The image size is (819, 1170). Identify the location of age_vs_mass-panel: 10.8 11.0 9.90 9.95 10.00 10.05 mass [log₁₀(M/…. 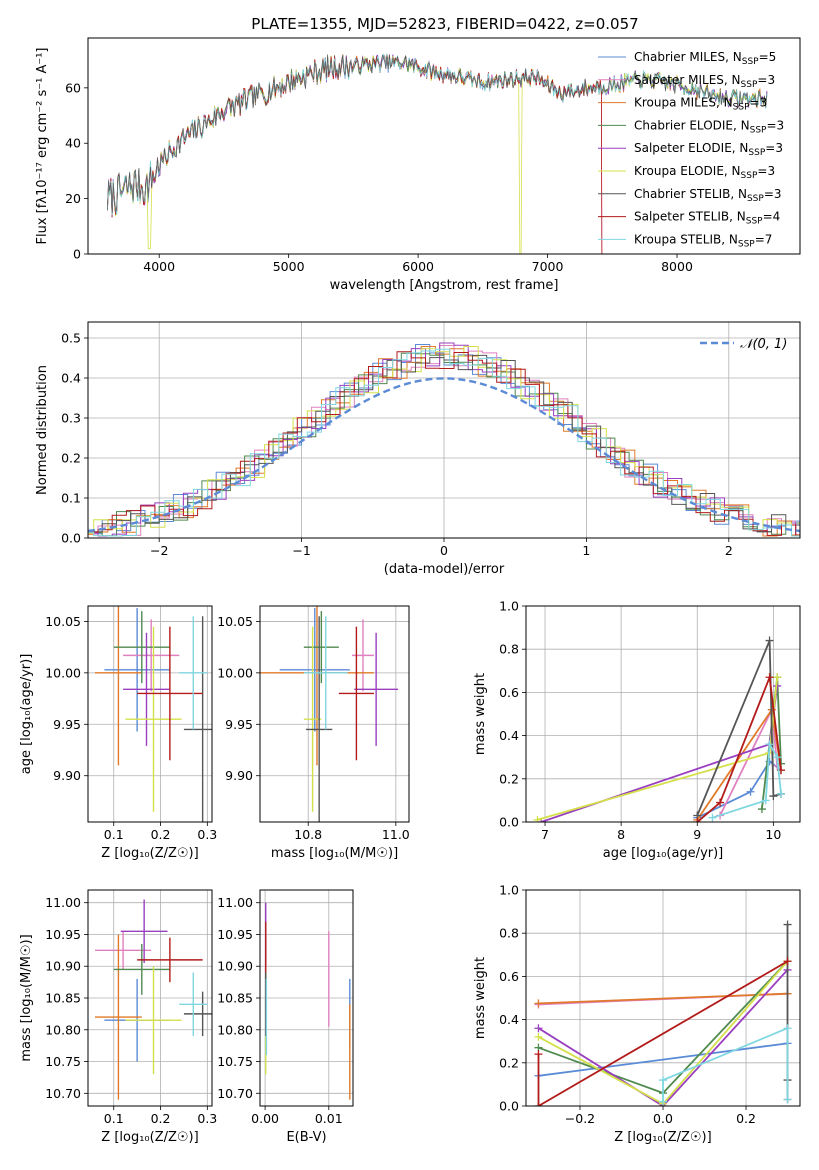
(313, 733).